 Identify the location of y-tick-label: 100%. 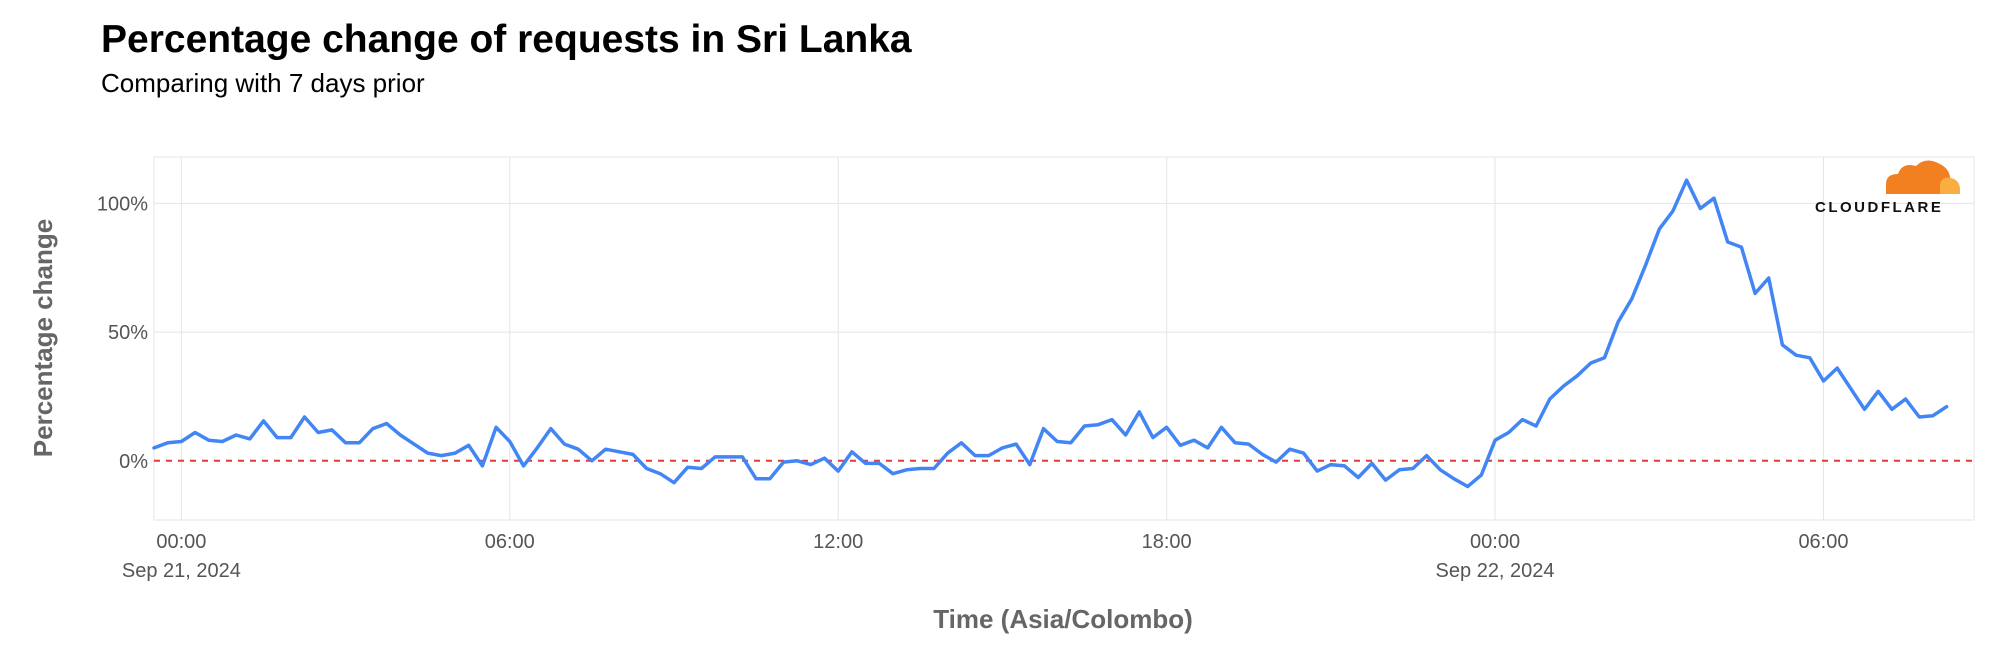
(122, 204).